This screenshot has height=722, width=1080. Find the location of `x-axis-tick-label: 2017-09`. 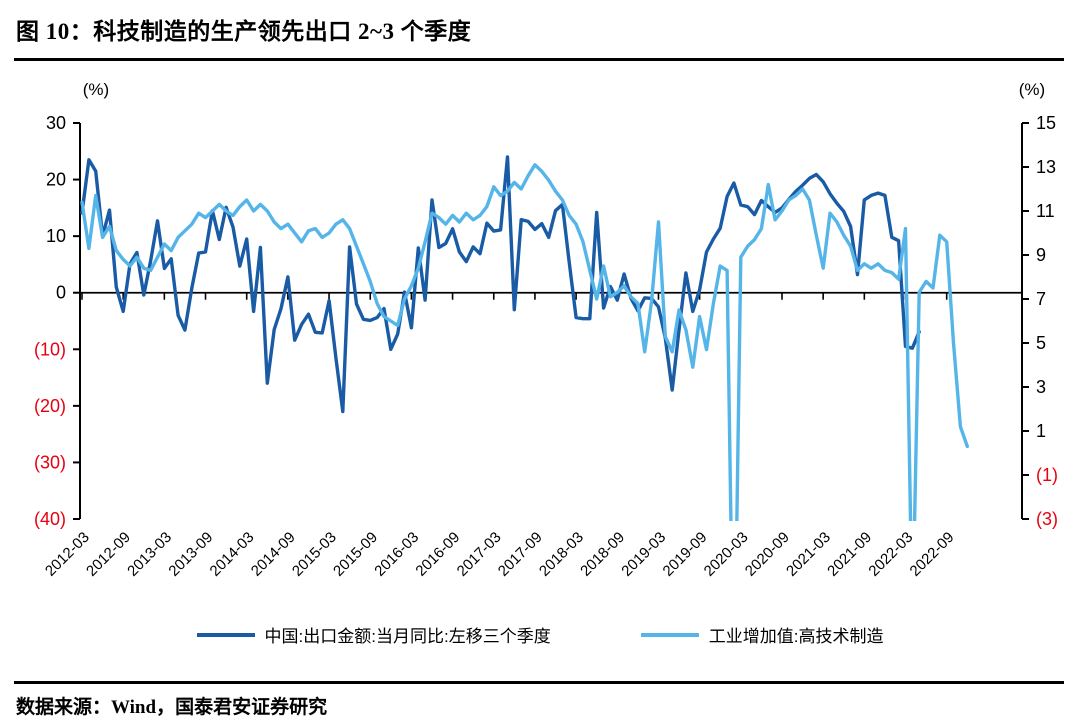

x-axis-tick-label: 2017-09 is located at coordinates (520, 554).